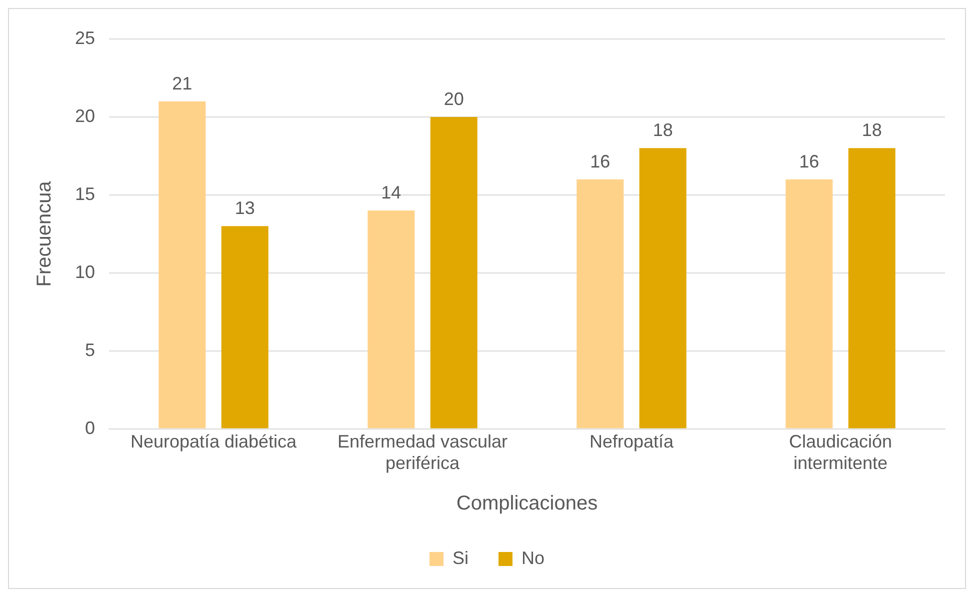 The width and height of the screenshot is (974, 597). Describe the element at coordinates (840, 453) in the screenshot. I see `x-tick-label: Claudicación intermitente` at that location.